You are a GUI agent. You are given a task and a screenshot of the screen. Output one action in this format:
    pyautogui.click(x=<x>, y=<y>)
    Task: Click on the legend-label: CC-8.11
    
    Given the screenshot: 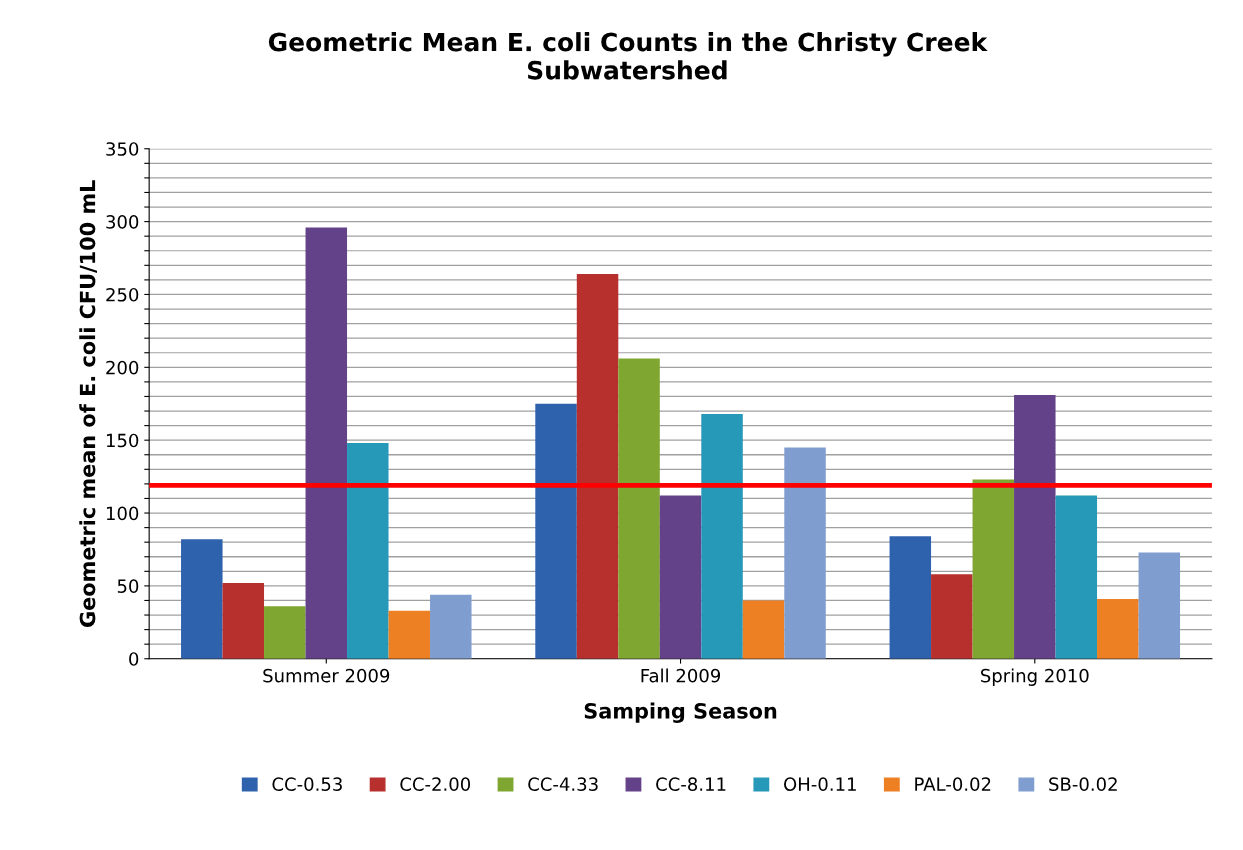 What is the action you would take?
    pyautogui.click(x=691, y=784)
    